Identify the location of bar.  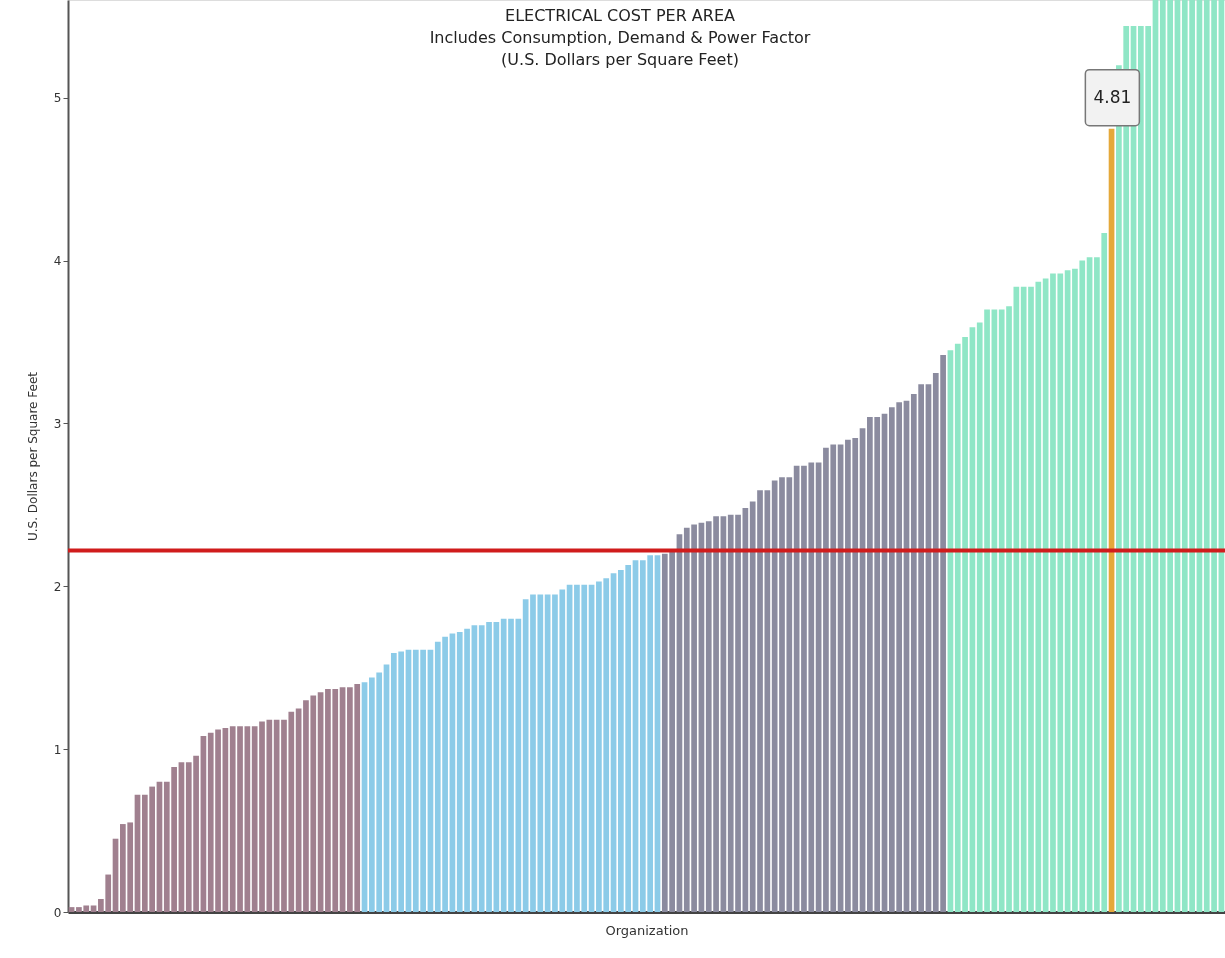
(93, 908).